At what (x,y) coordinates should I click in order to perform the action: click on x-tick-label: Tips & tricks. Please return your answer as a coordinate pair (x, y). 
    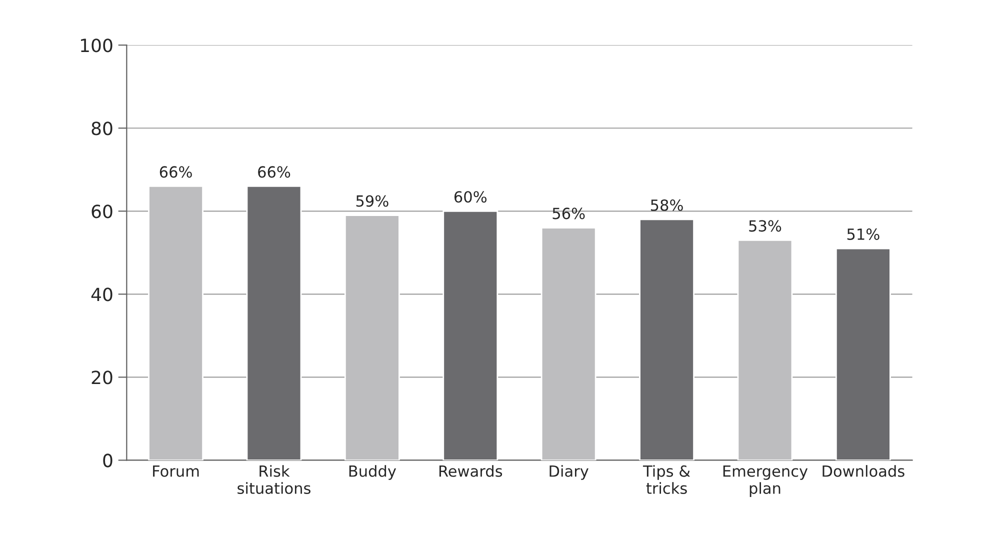
    Looking at the image, I should click on (666, 479).